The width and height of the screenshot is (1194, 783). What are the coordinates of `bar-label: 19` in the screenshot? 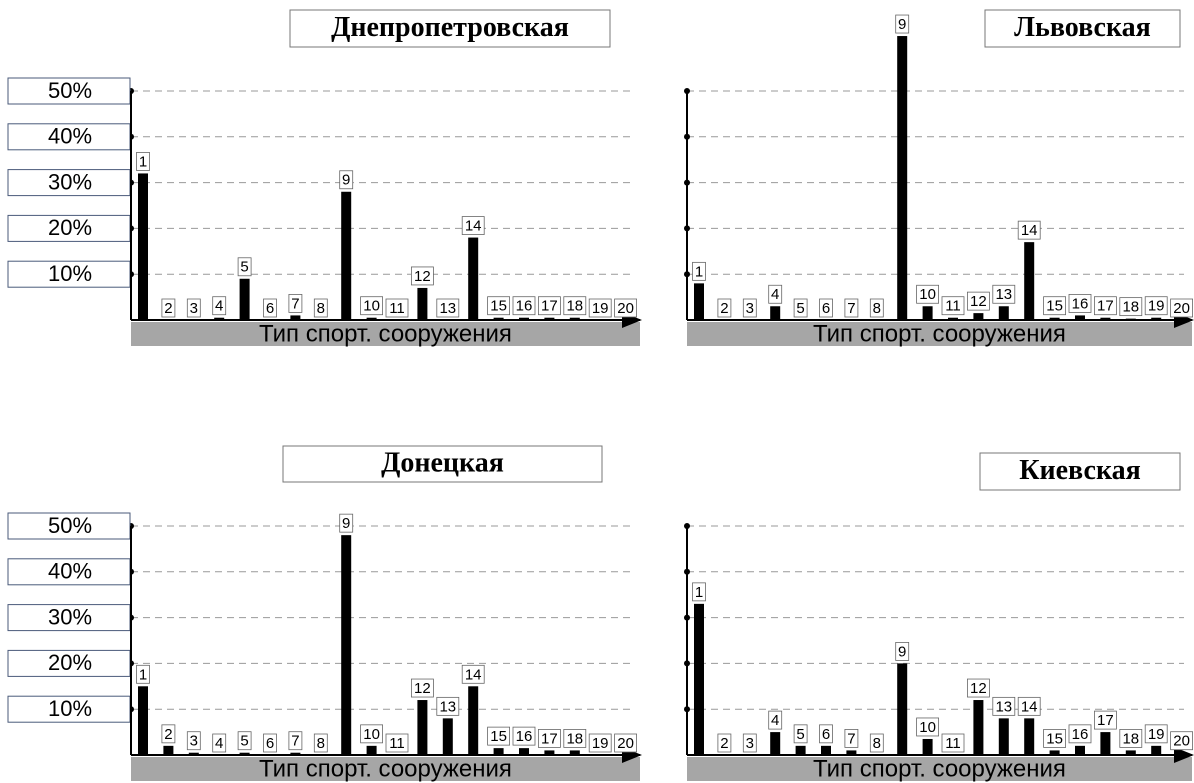 It's located at (1156, 734).